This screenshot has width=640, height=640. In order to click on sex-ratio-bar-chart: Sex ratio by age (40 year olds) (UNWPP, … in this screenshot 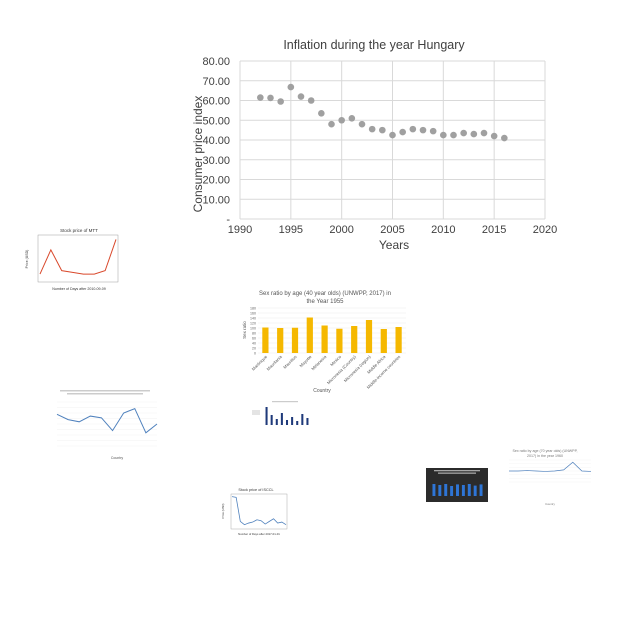, I will do `click(324, 342)`.